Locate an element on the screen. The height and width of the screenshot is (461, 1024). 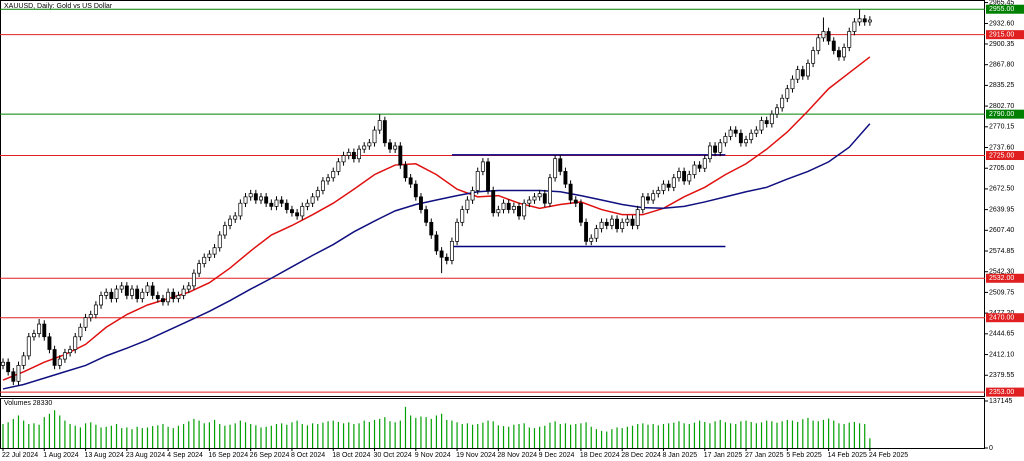
level-label: 2725.00 is located at coordinates (1001, 155).